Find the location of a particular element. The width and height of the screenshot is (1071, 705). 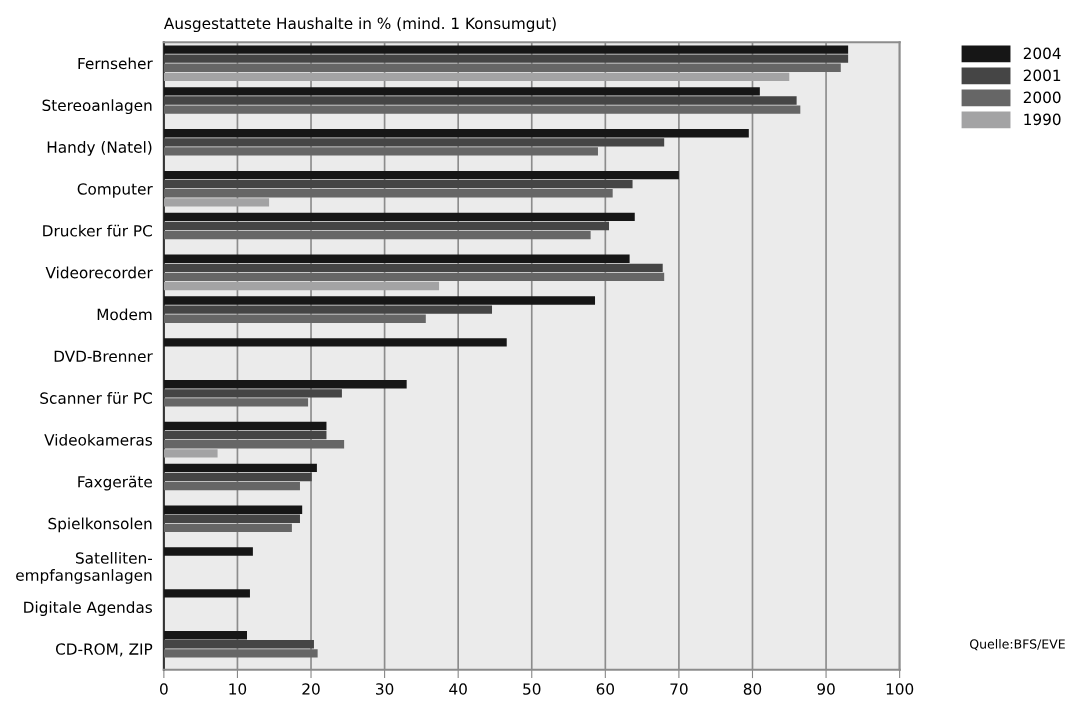

y-tick-label: Spielkonsolen is located at coordinates (100, 525).